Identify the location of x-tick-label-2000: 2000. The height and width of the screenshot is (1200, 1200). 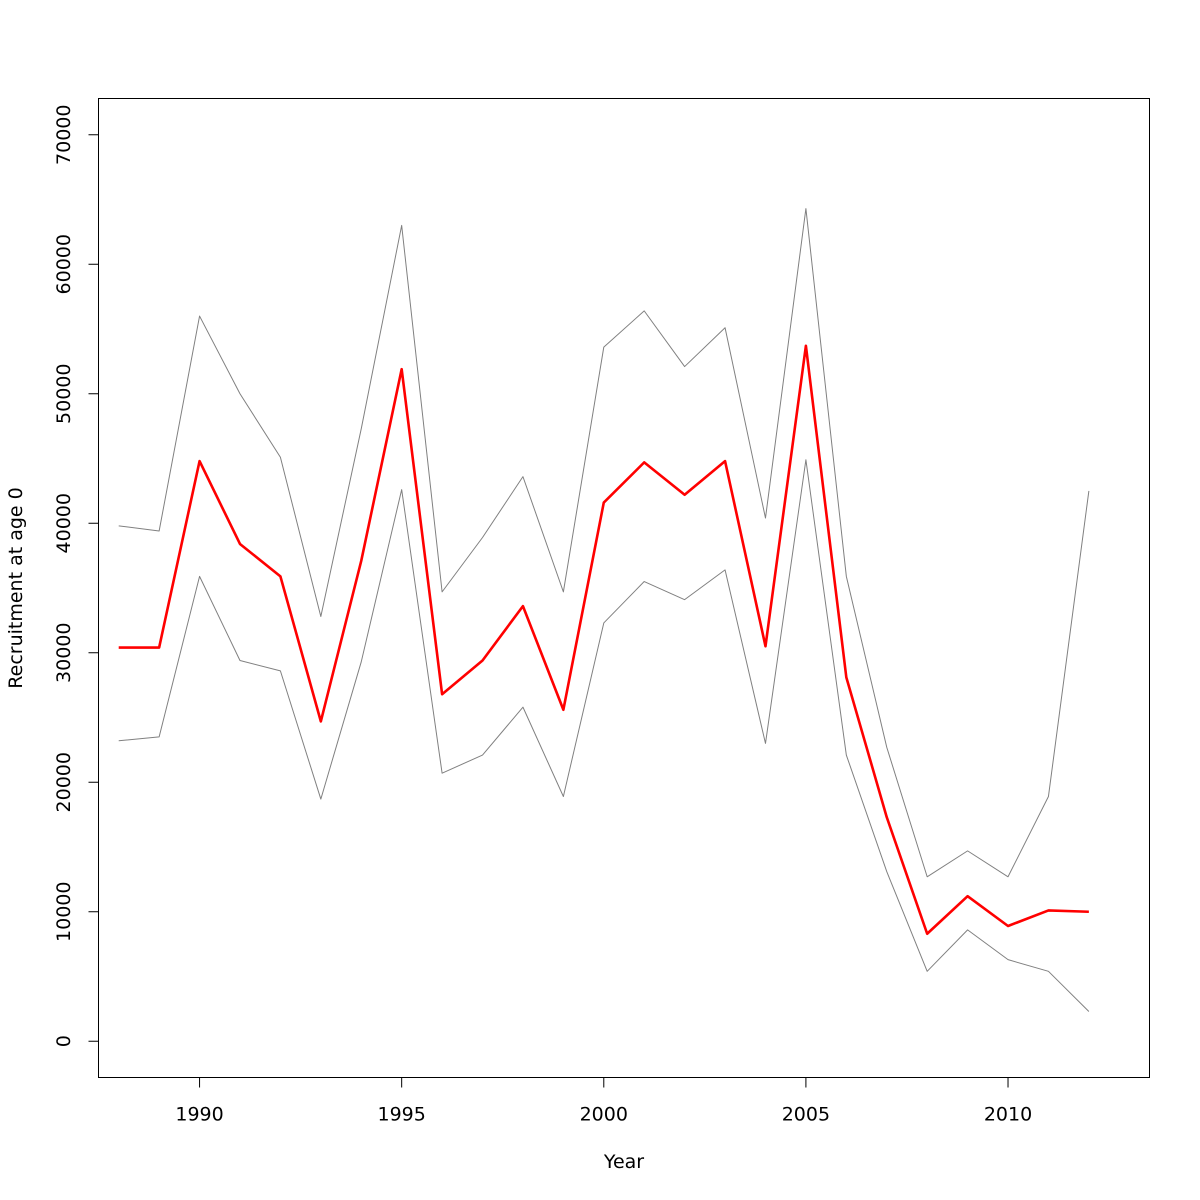
(604, 1115).